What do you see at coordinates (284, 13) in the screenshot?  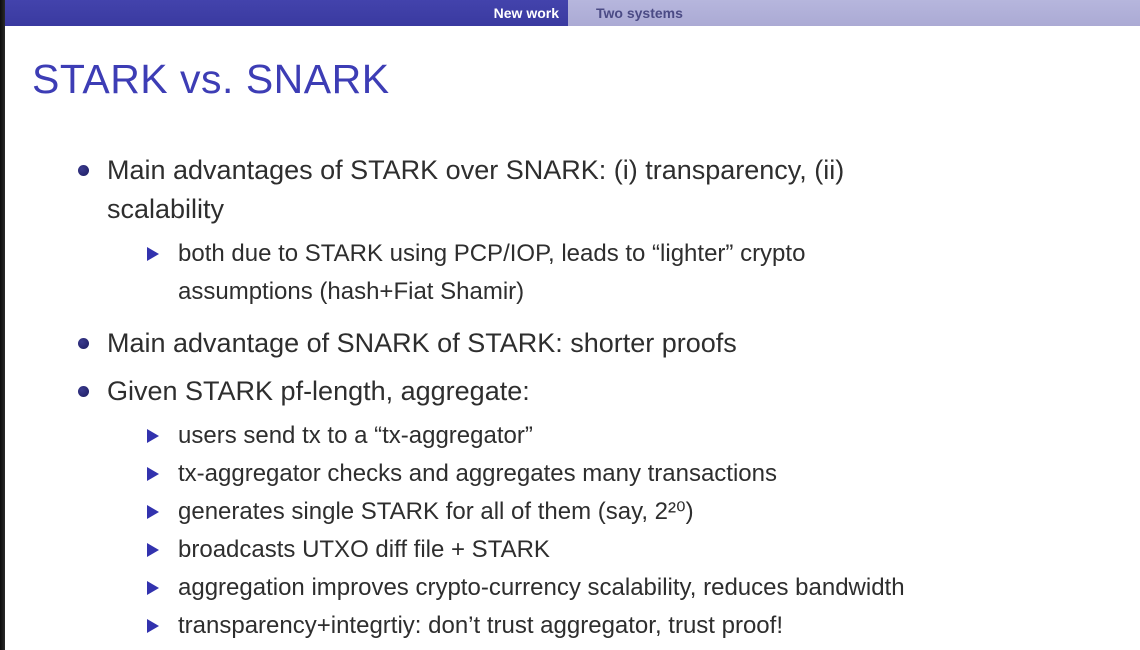 I see `nav-section-new-work: New work` at bounding box center [284, 13].